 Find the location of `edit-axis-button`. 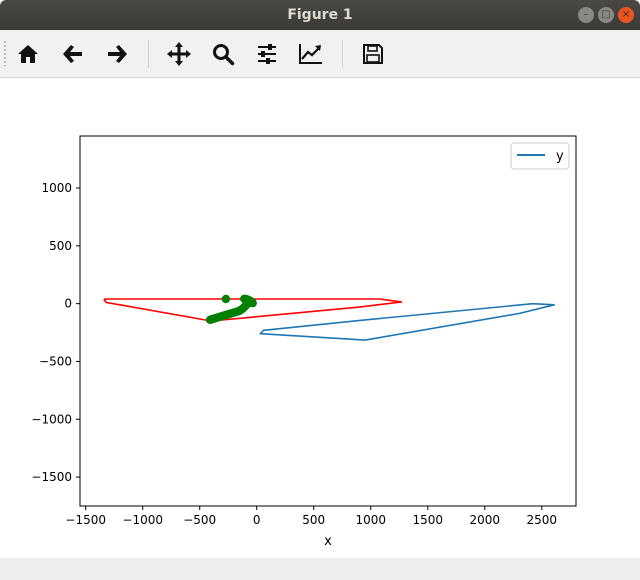

edit-axis-button is located at coordinates (311, 54).